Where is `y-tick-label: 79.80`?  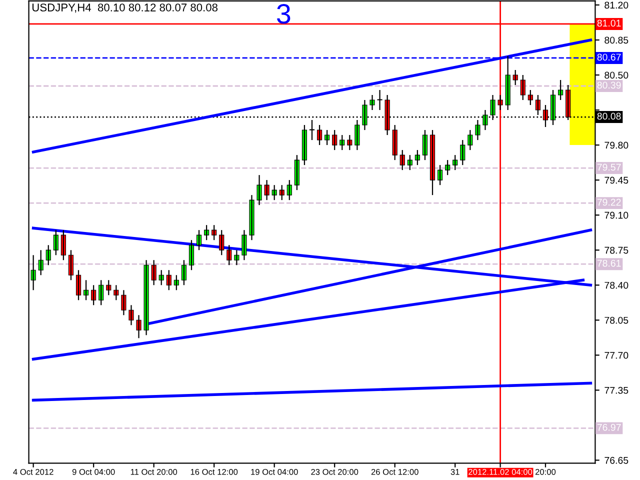 y-tick-label: 79.80 is located at coordinates (616, 145).